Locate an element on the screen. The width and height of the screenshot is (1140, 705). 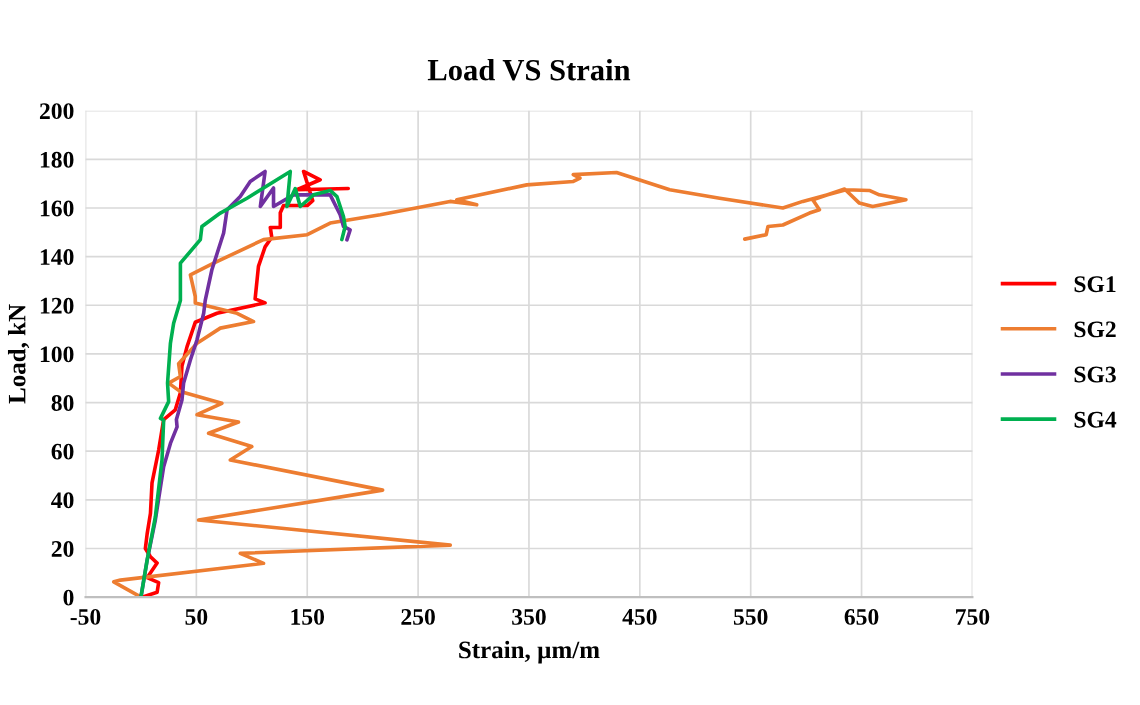
y-tick-label: 140 is located at coordinates (57, 257).